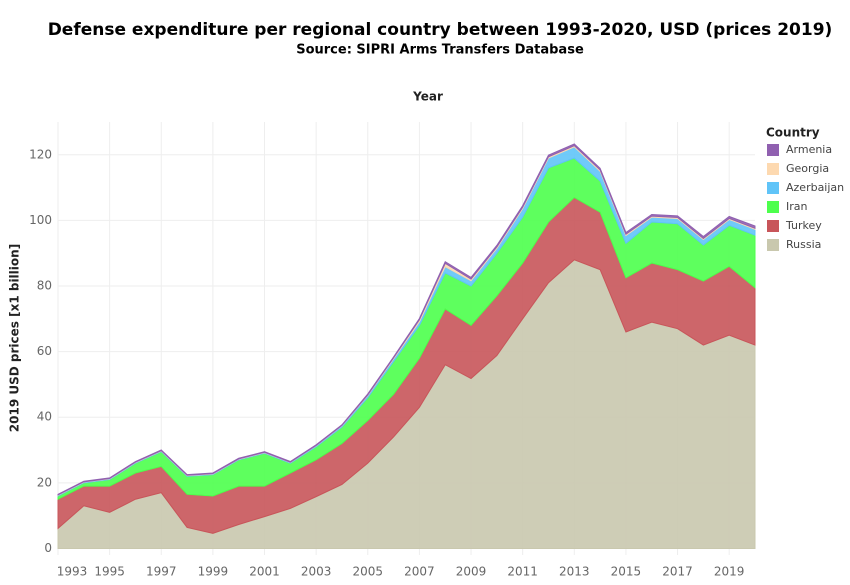  I want to click on x-tick-label: 1993, so click(72, 572).